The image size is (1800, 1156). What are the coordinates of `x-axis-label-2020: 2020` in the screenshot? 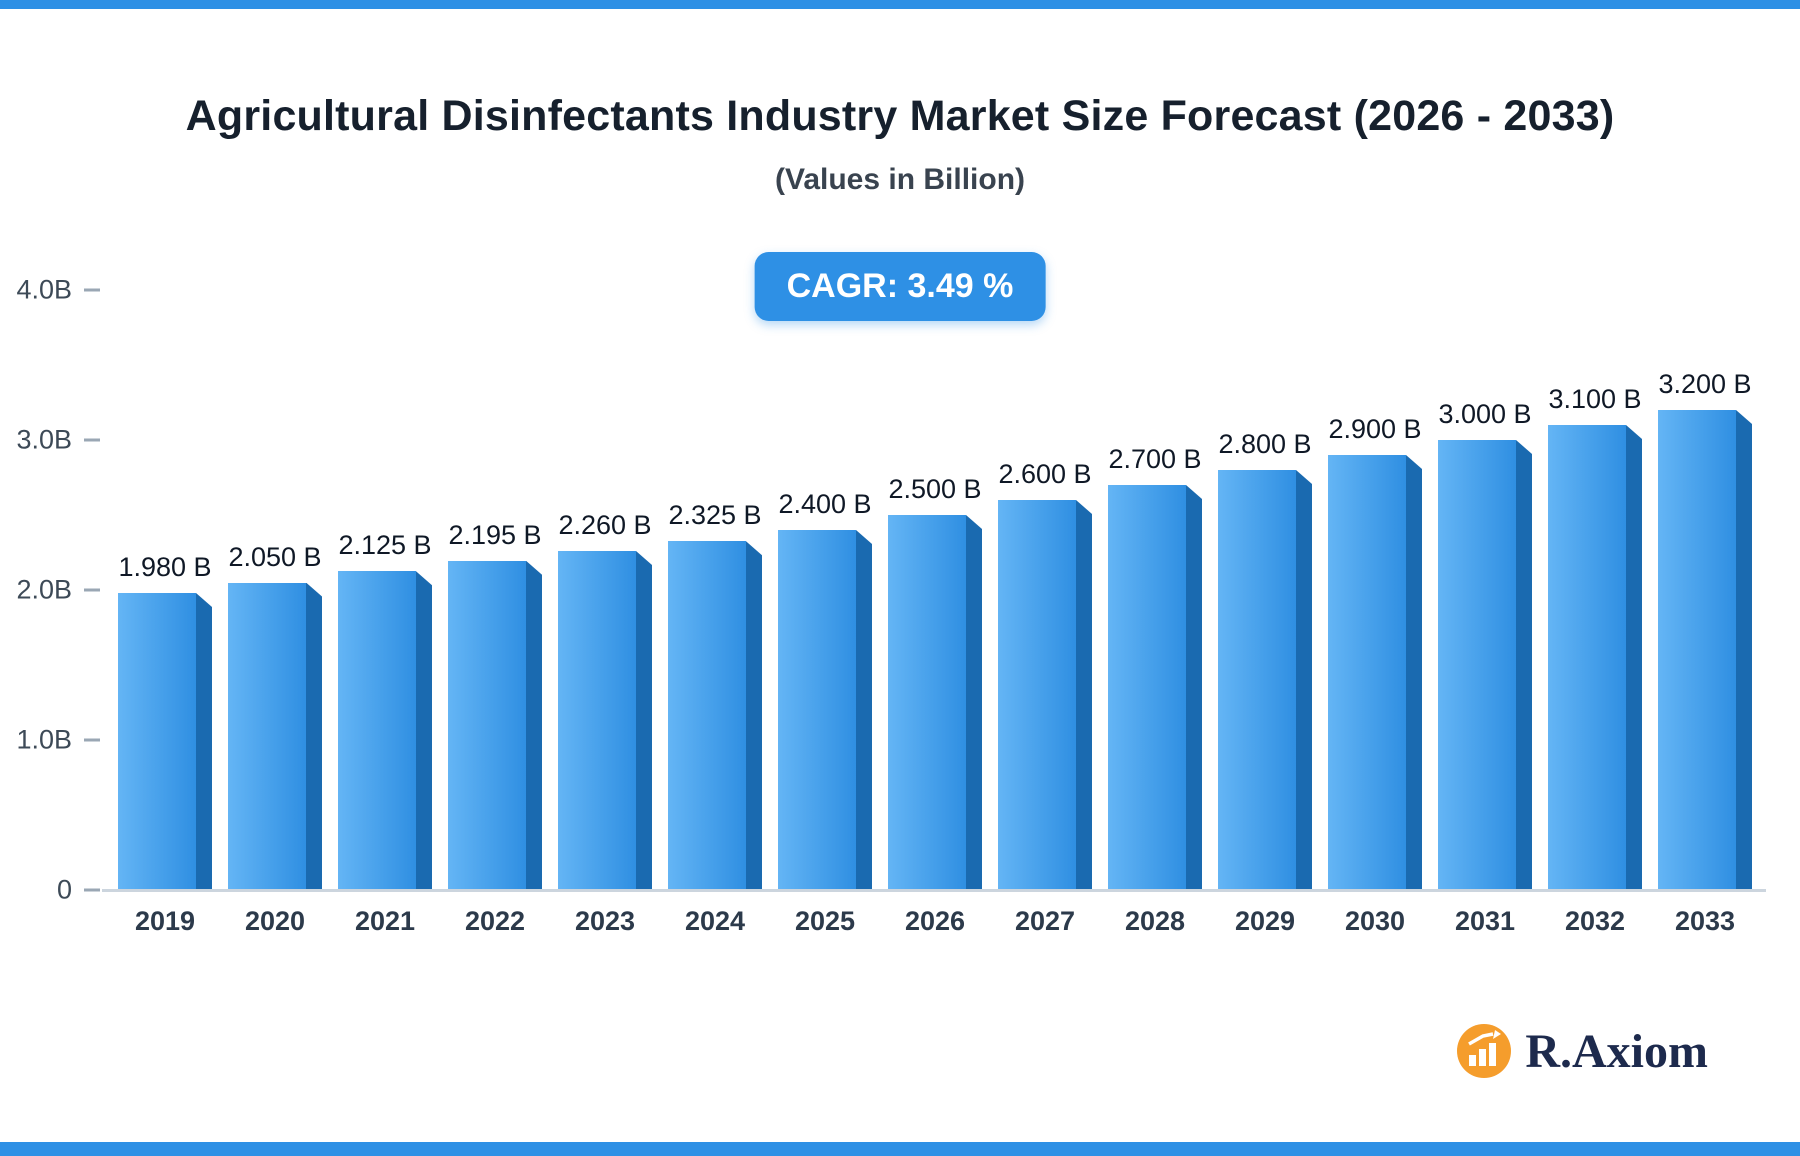 It's located at (275, 921).